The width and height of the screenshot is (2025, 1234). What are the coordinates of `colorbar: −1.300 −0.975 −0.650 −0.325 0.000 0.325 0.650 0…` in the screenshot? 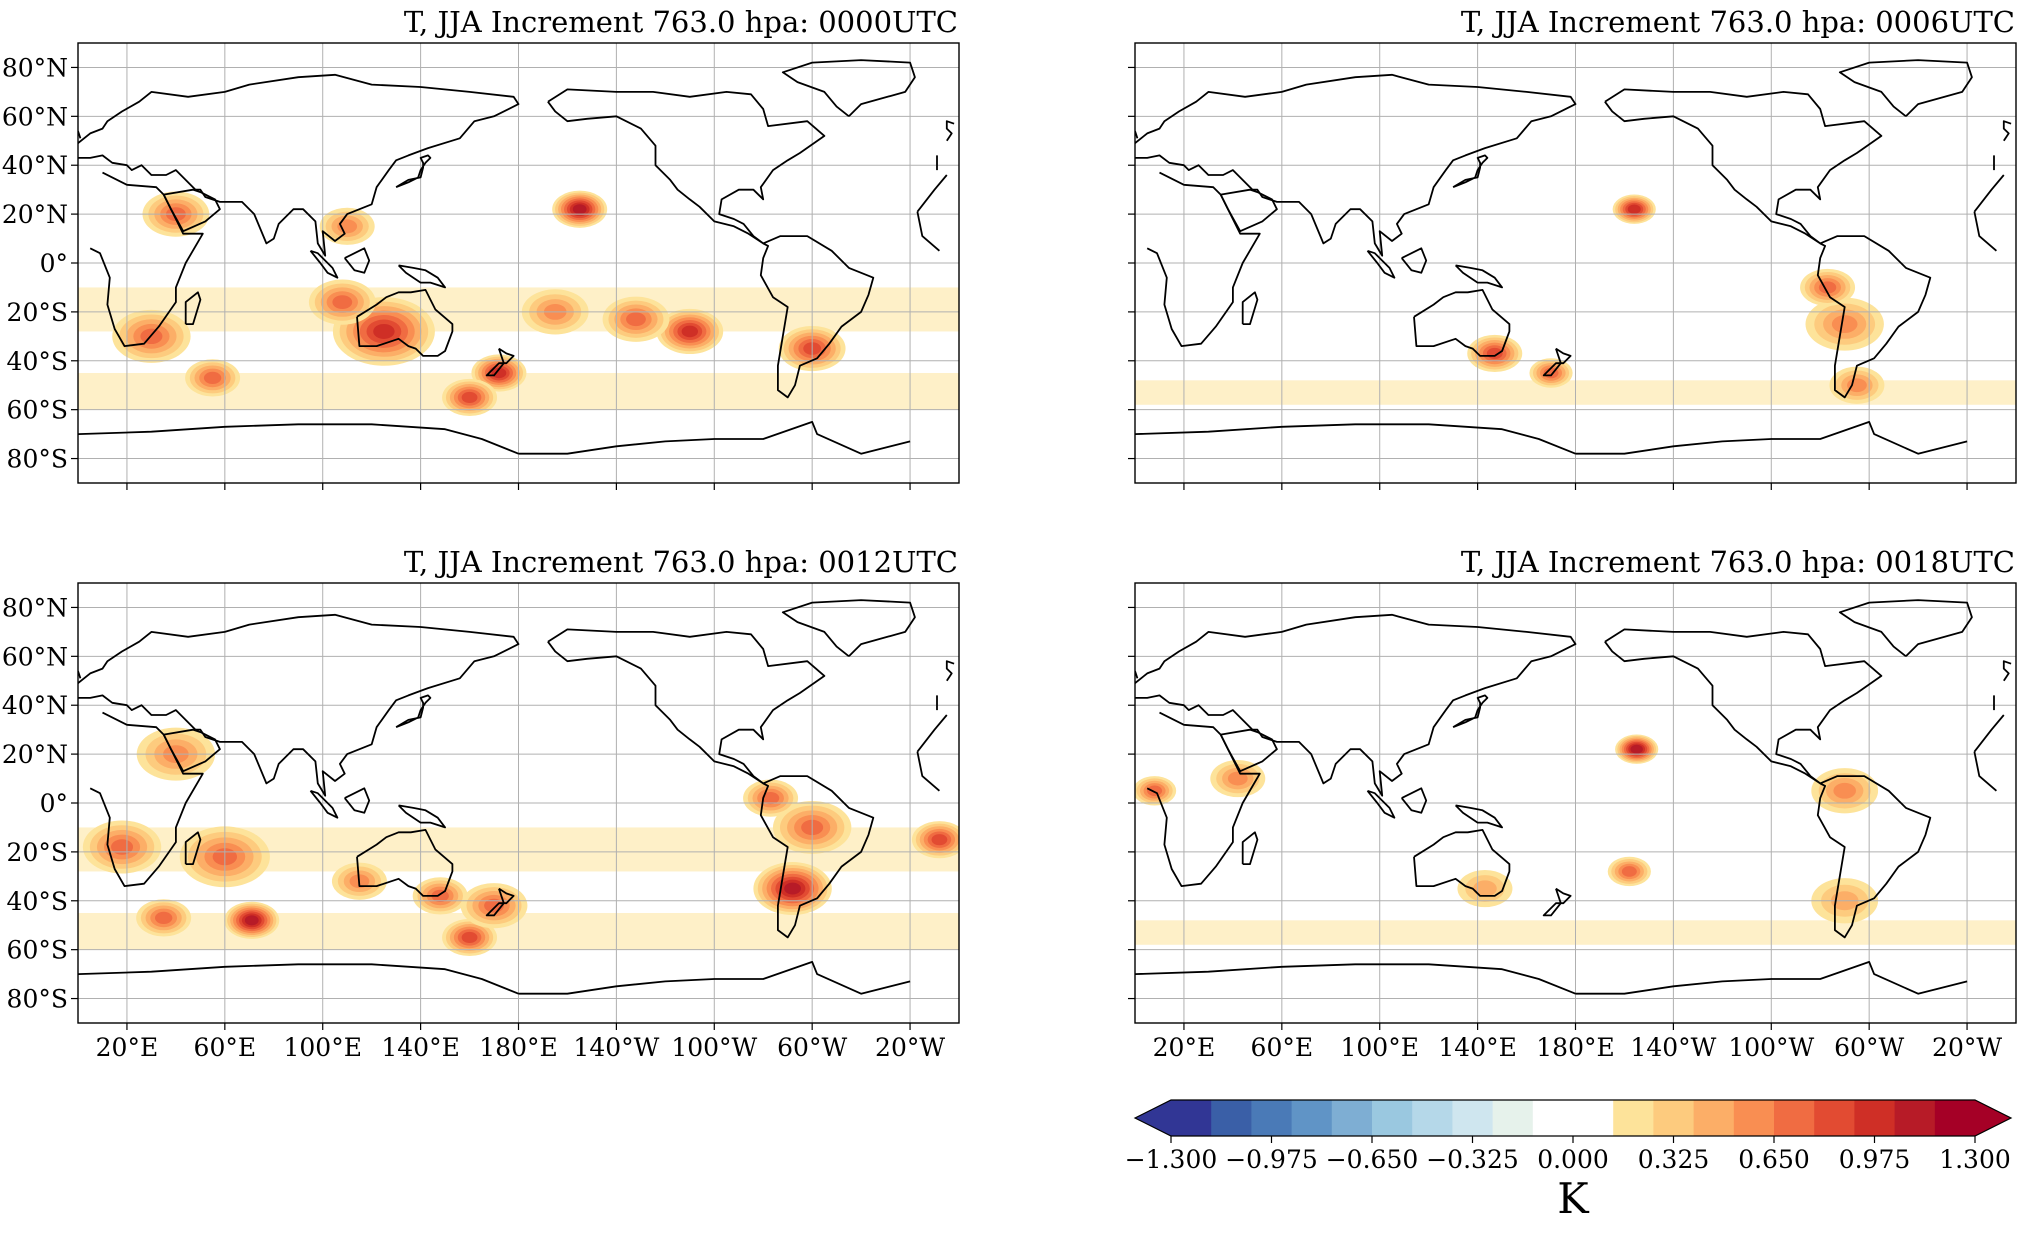 It's located at (1569, 1161).